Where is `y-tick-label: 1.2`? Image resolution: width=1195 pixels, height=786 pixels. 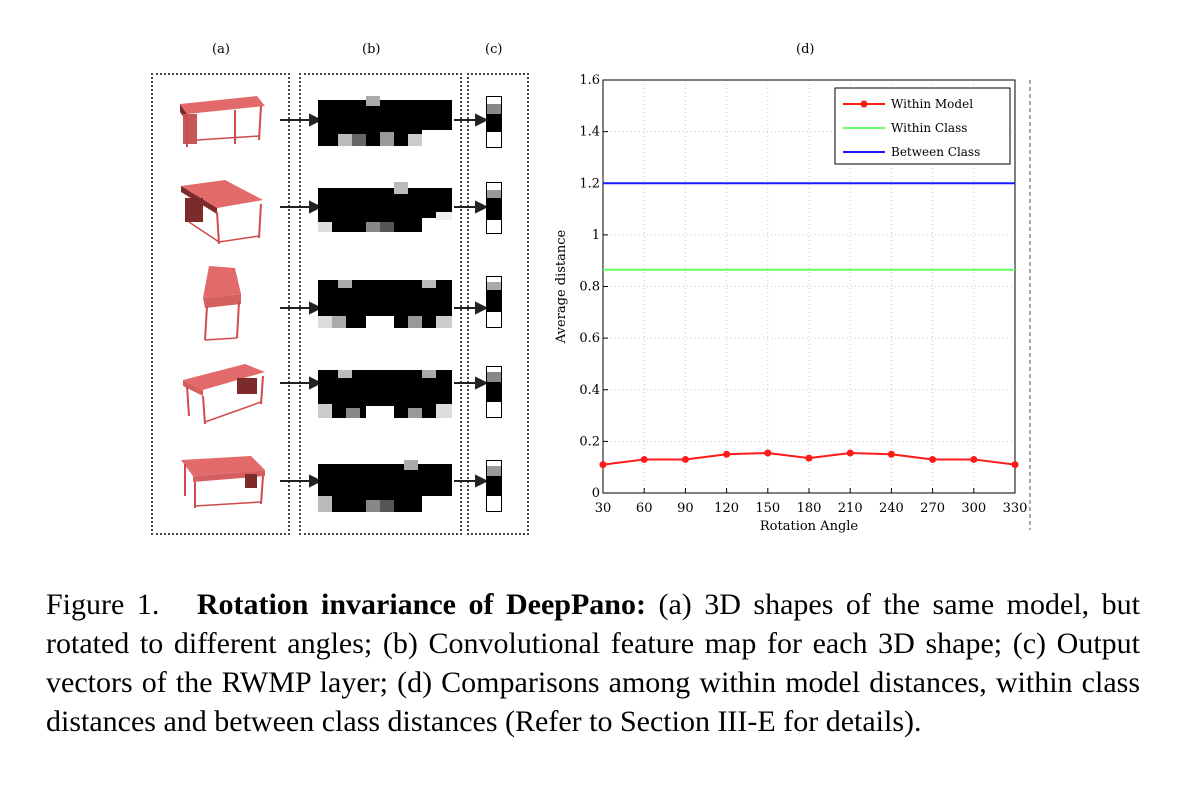
y-tick-label: 1.2 is located at coordinates (589, 183).